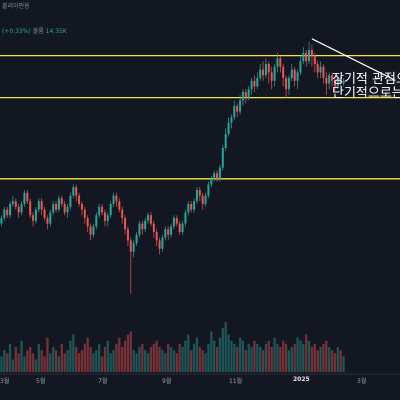 Image resolution: width=400 pixels, height=400 pixels. What do you see at coordinates (366, 79) in the screenshot?
I see `annotation-line-1: 장기적 관점으` at bounding box center [366, 79].